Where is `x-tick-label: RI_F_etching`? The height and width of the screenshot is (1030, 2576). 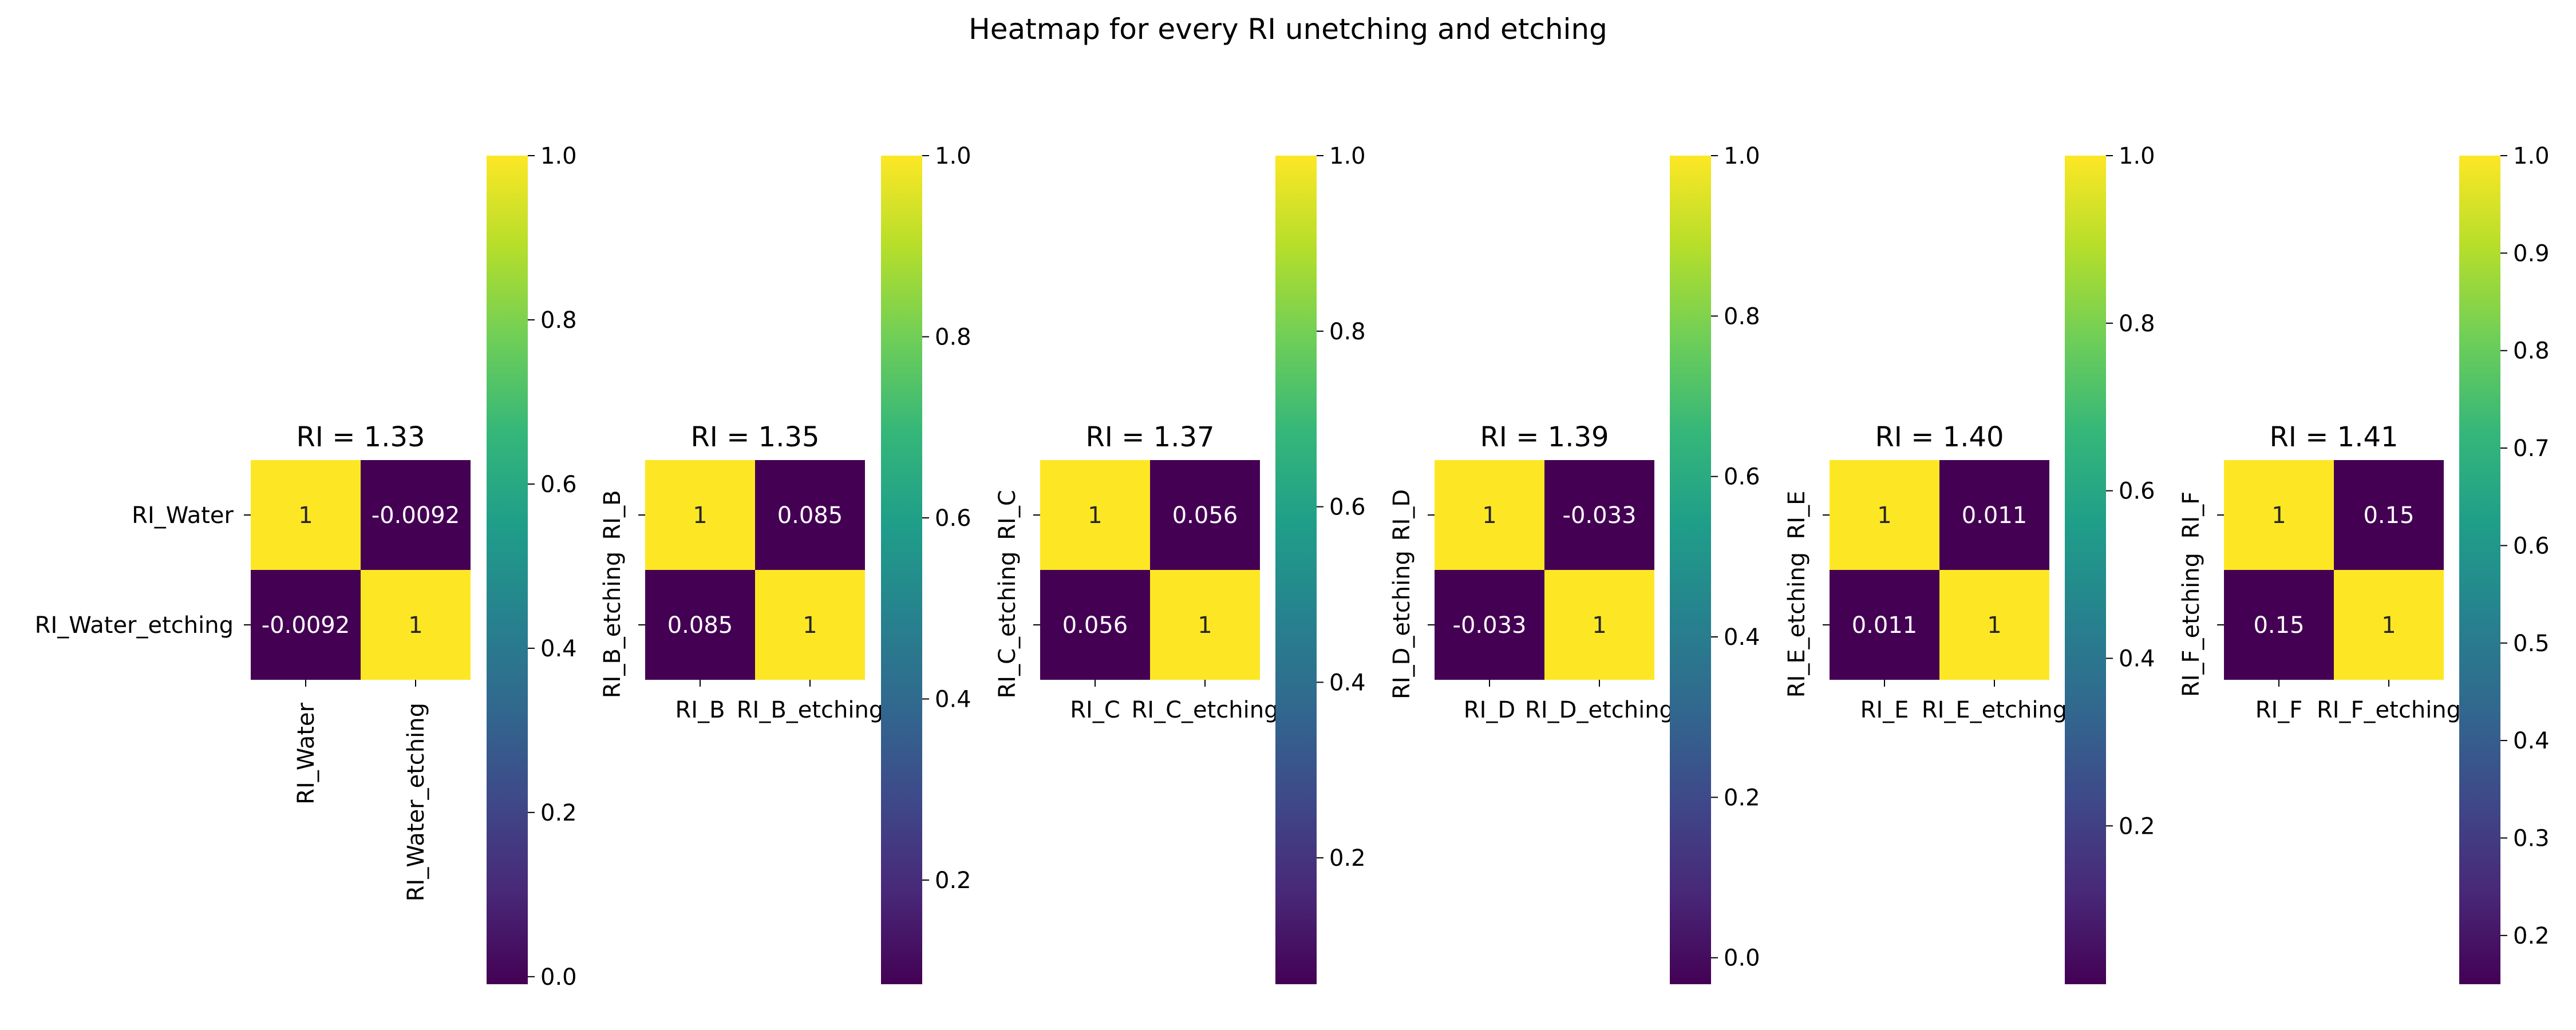 x-tick-label: RI_F_etching is located at coordinates (2389, 710).